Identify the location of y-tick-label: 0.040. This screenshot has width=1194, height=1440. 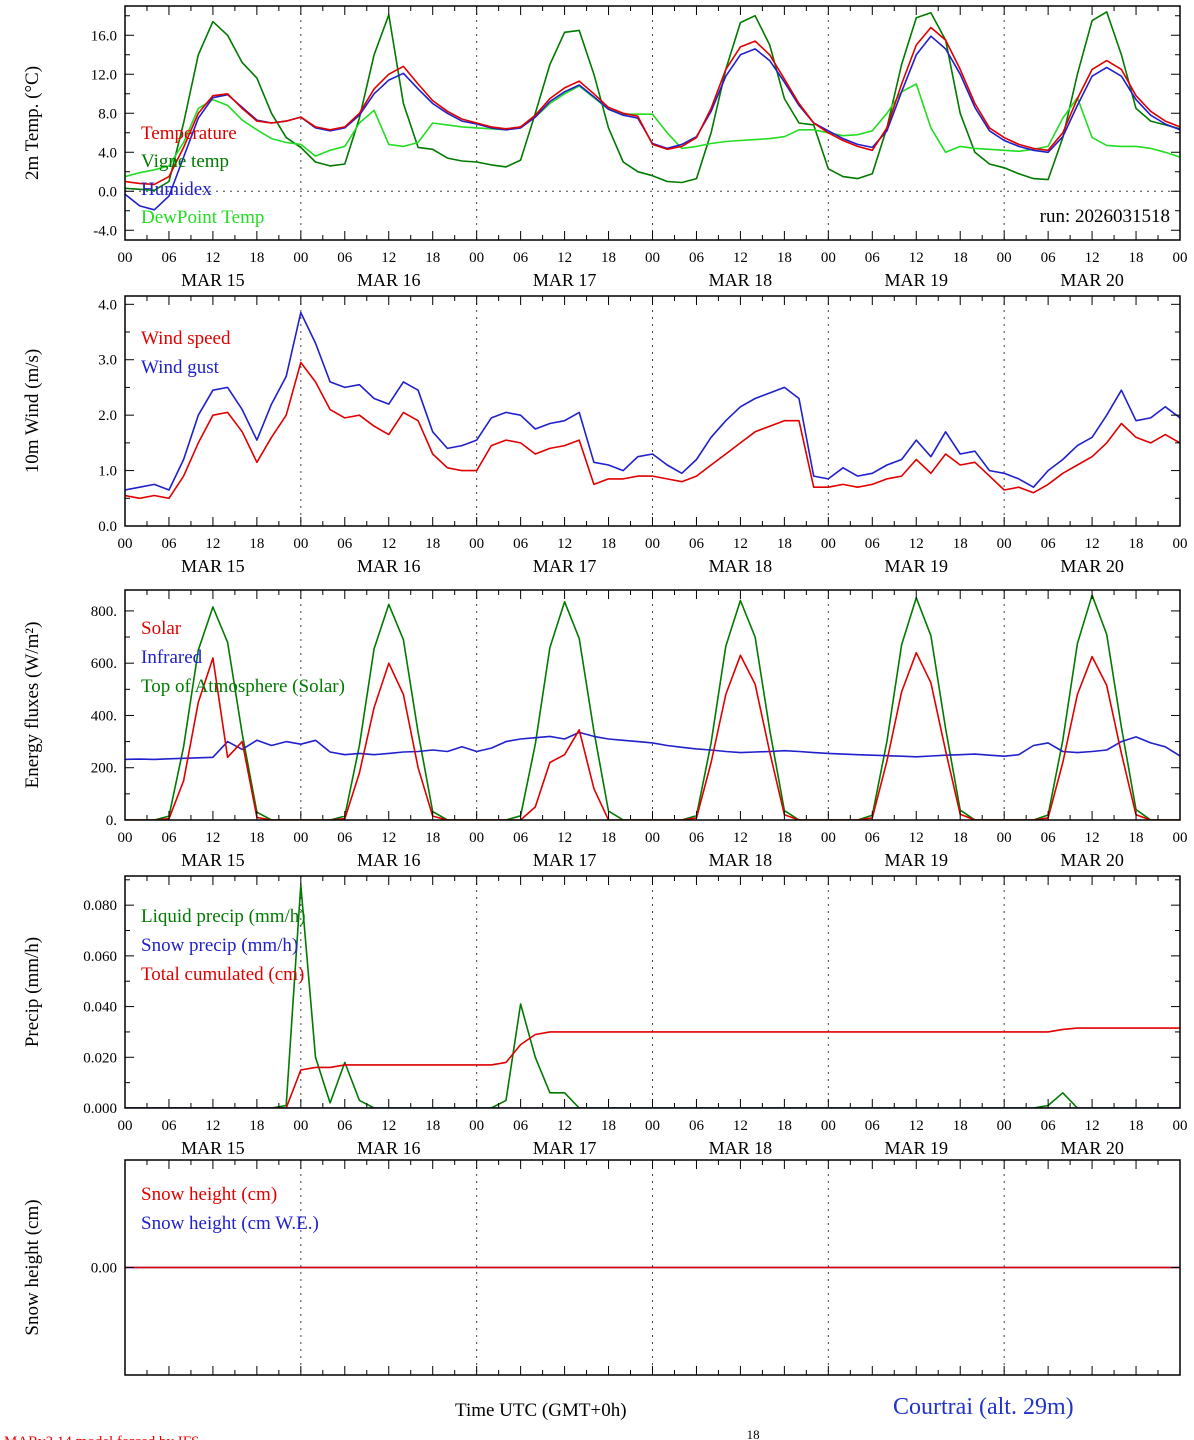
(100, 1008).